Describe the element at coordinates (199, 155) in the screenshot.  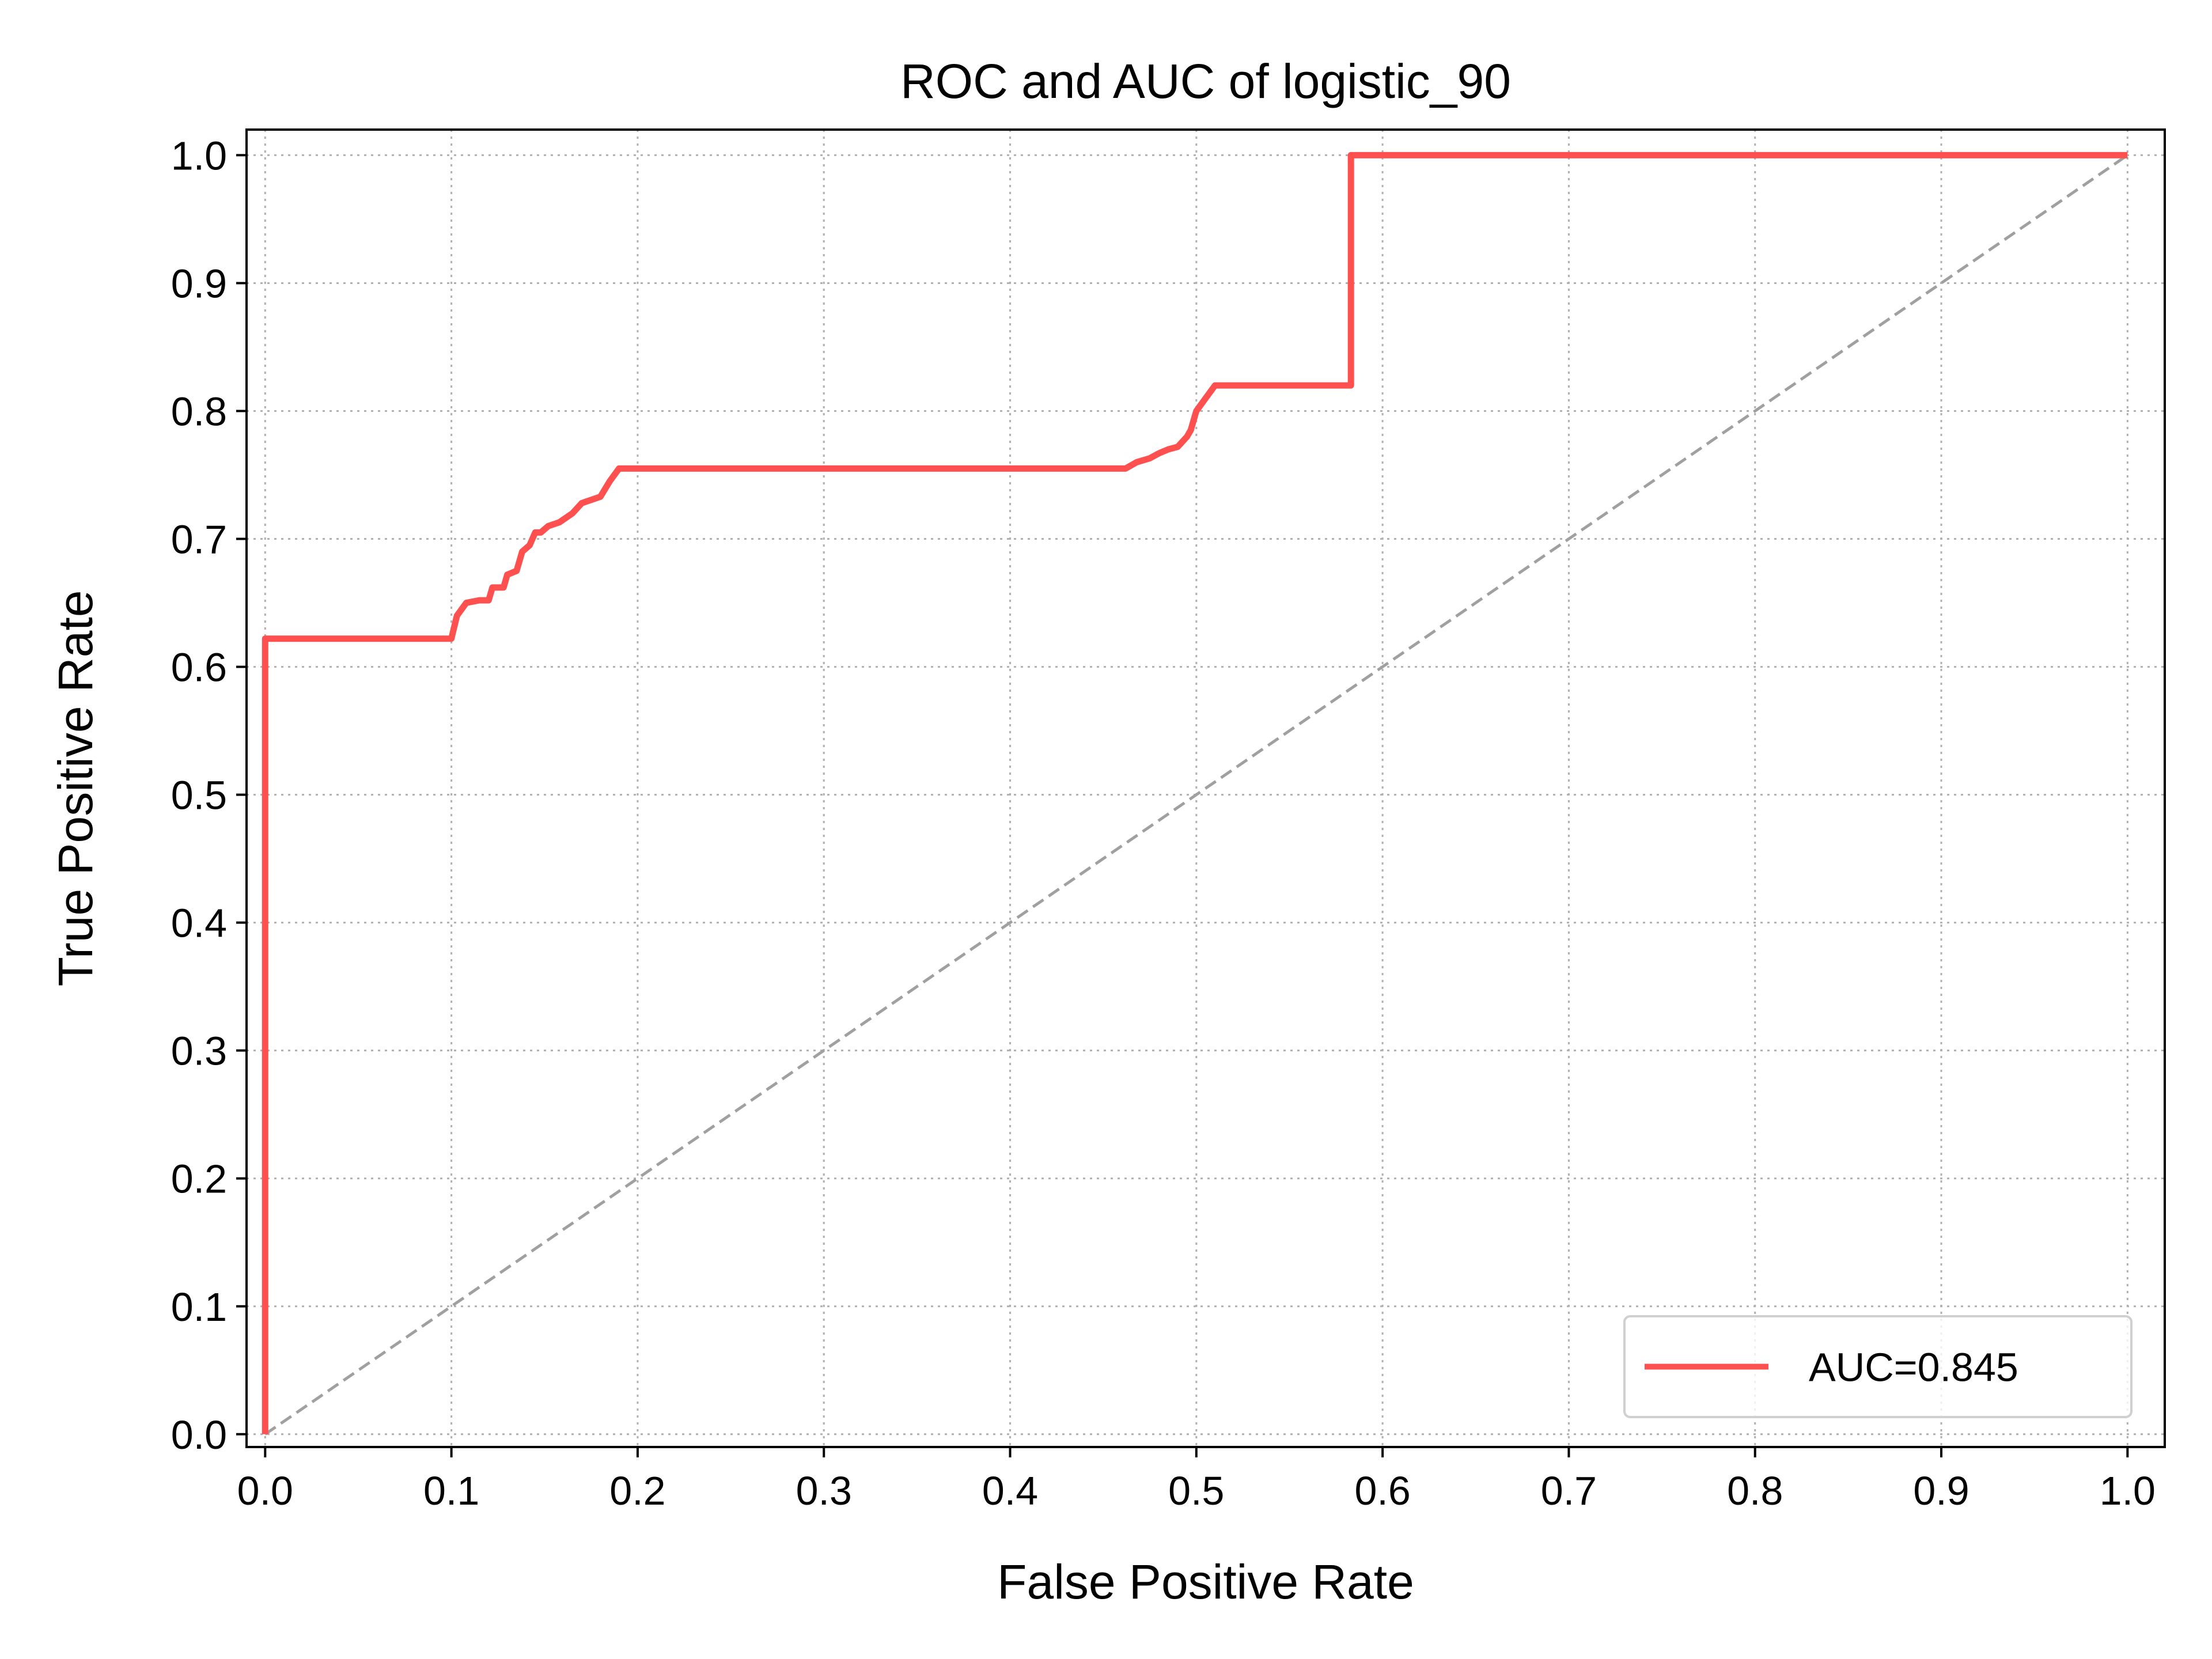
I see `y-tick-label: 1.0` at that location.